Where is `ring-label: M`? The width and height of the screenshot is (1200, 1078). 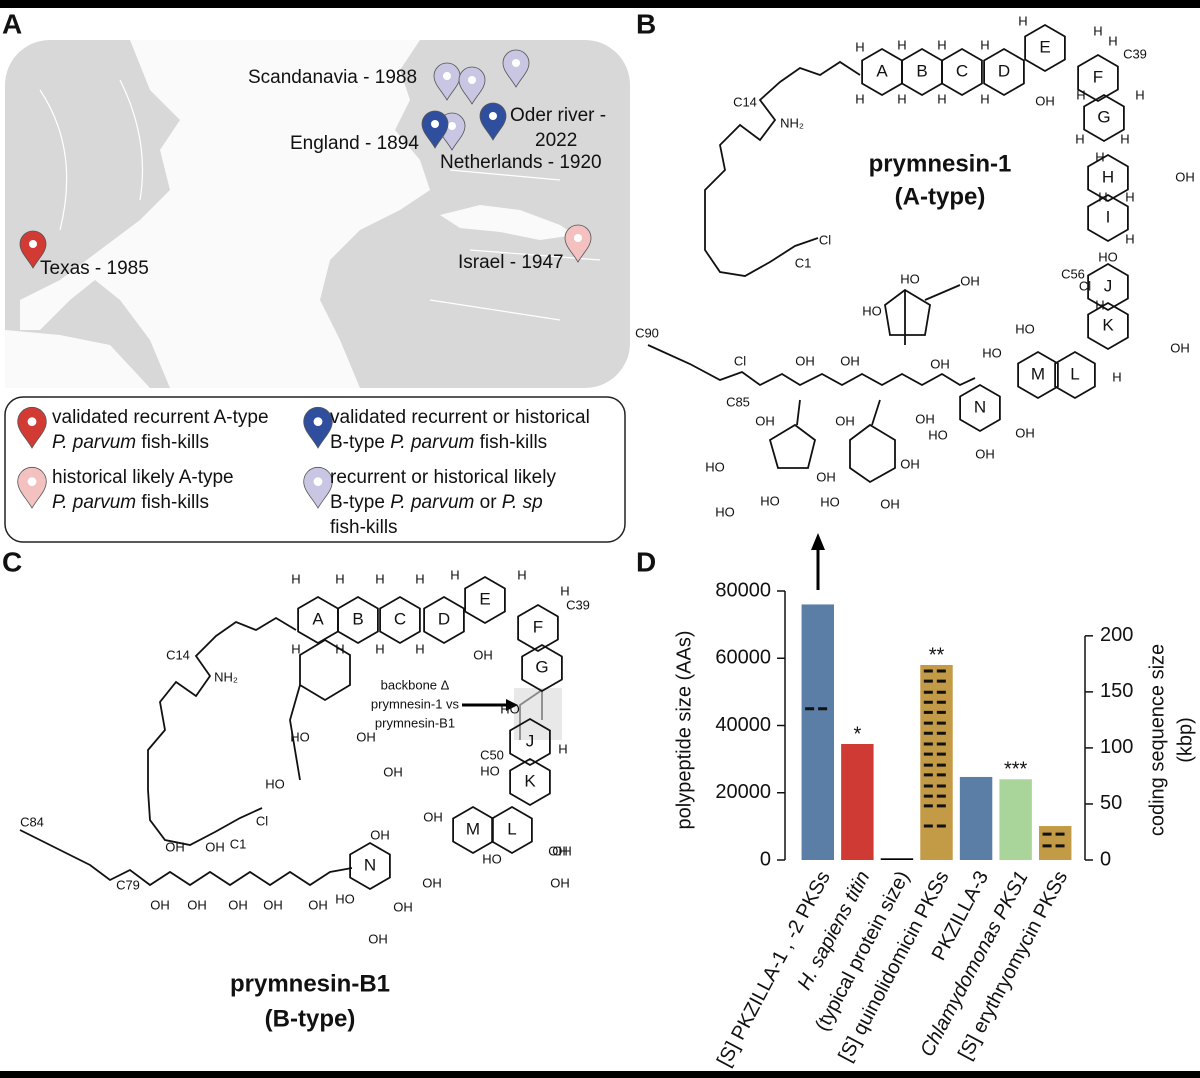
ring-label: M is located at coordinates (473, 828).